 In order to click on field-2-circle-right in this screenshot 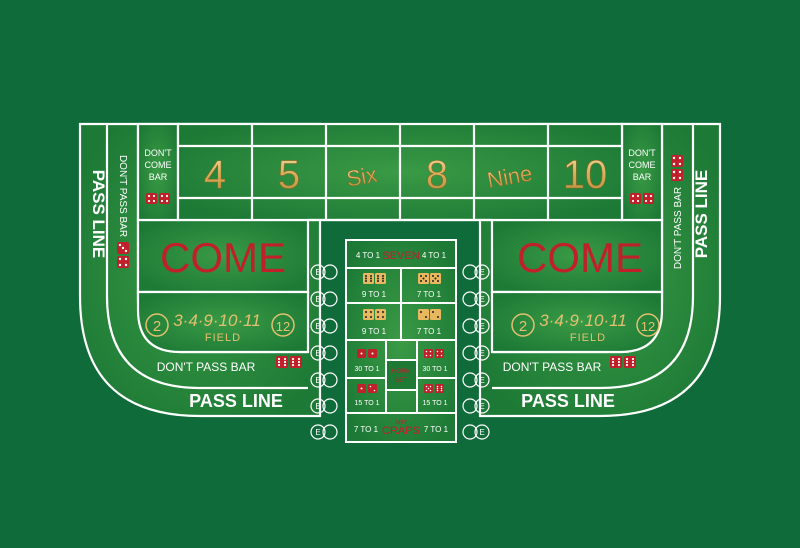, I will do `click(523, 325)`.